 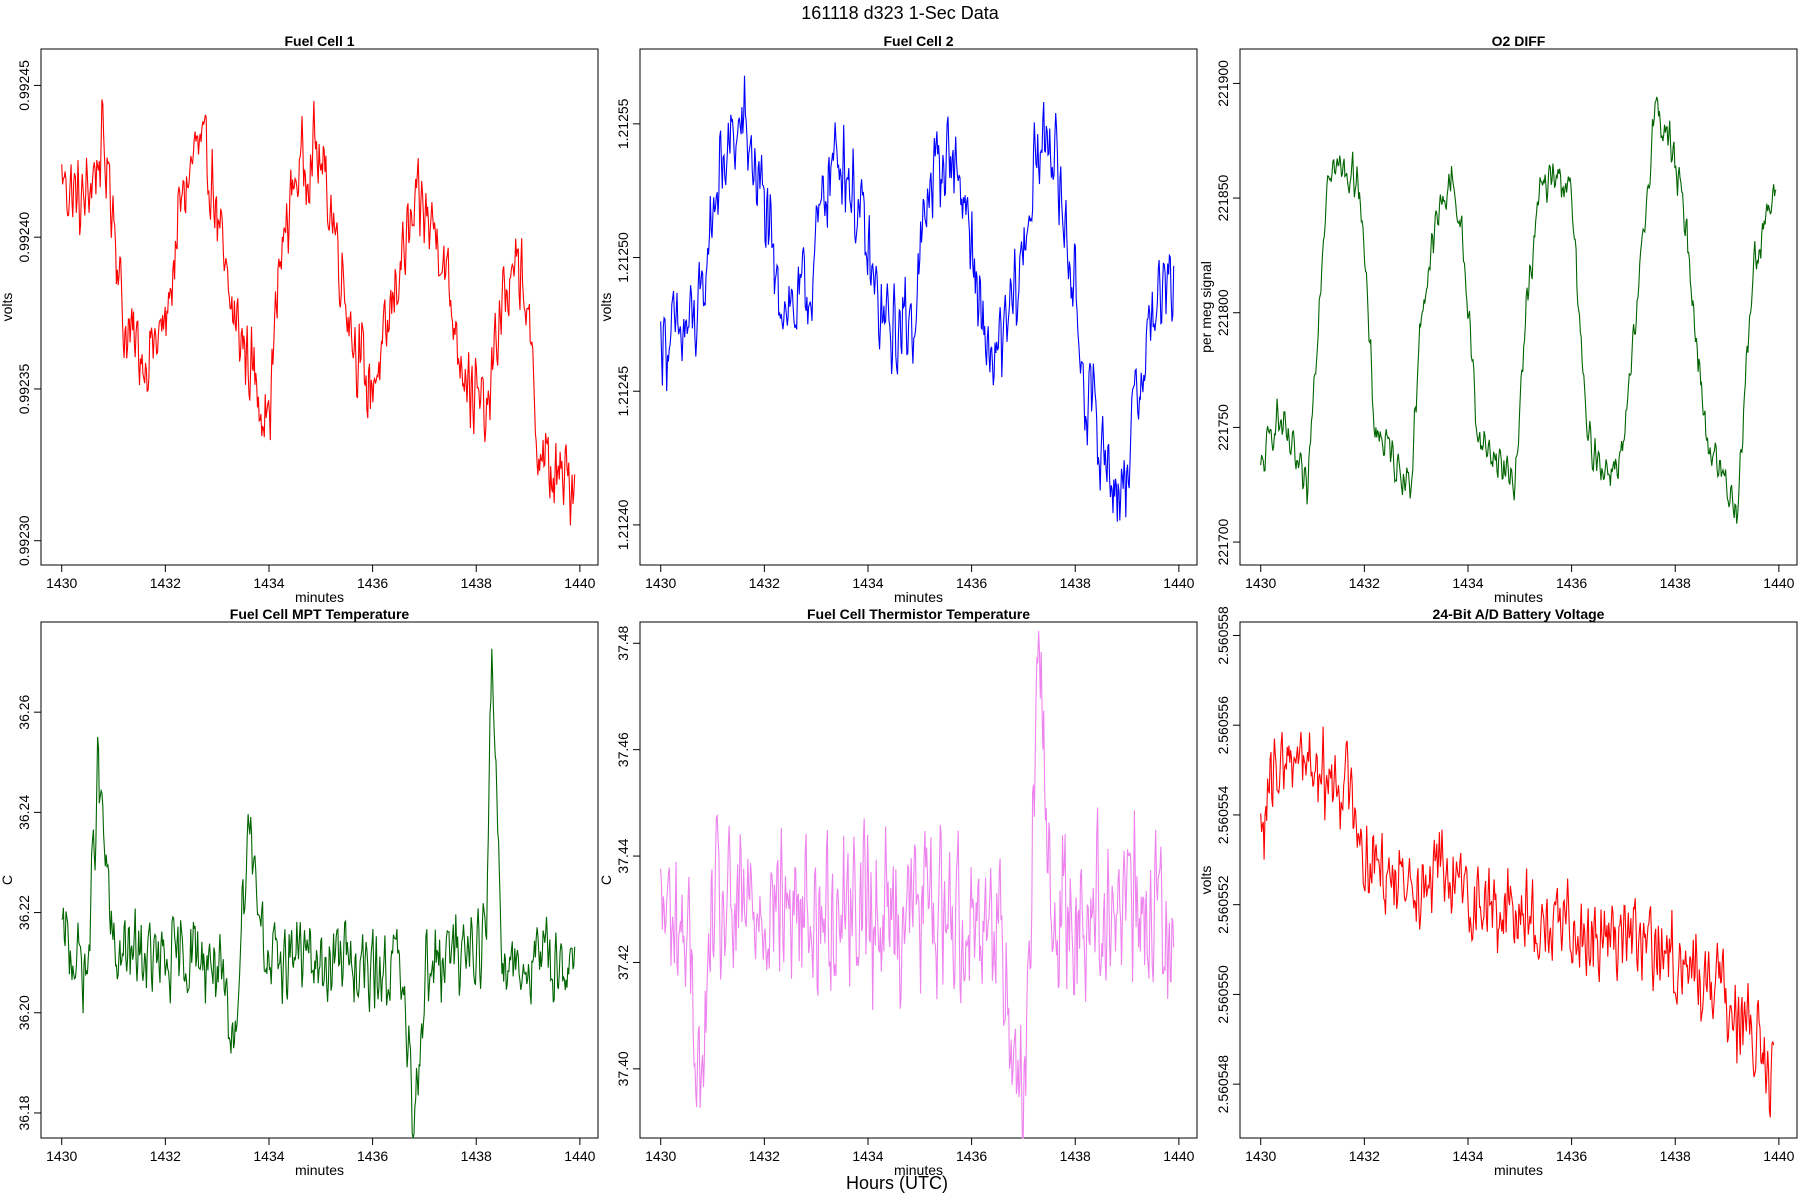 I want to click on y-tick-label: 36.26, so click(x=24, y=711).